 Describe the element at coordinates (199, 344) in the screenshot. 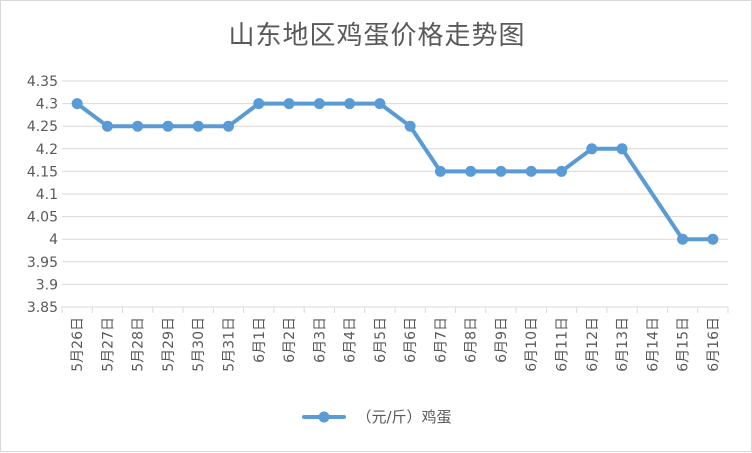

I see `x-tick-label: 5月30日` at that location.